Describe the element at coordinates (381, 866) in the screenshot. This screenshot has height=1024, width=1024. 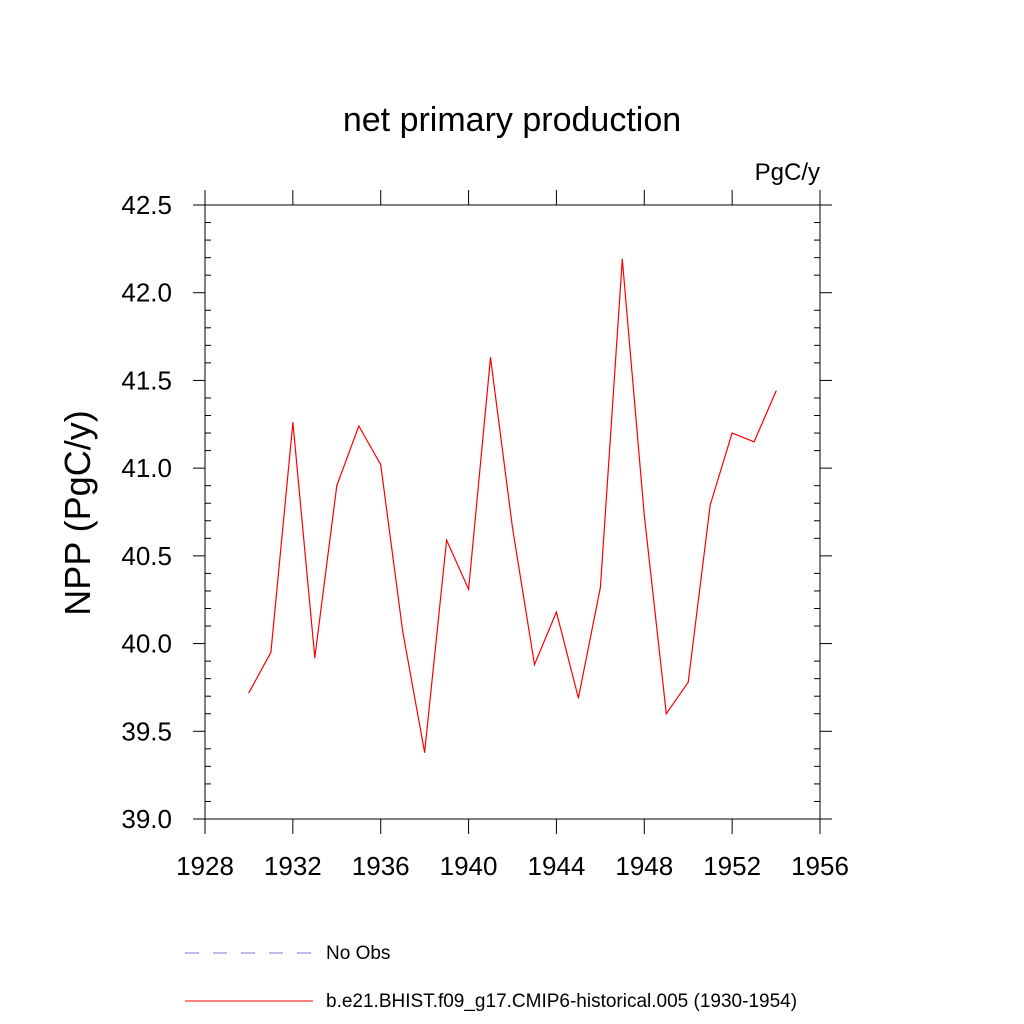
I see `x-tick-label: 1936` at that location.